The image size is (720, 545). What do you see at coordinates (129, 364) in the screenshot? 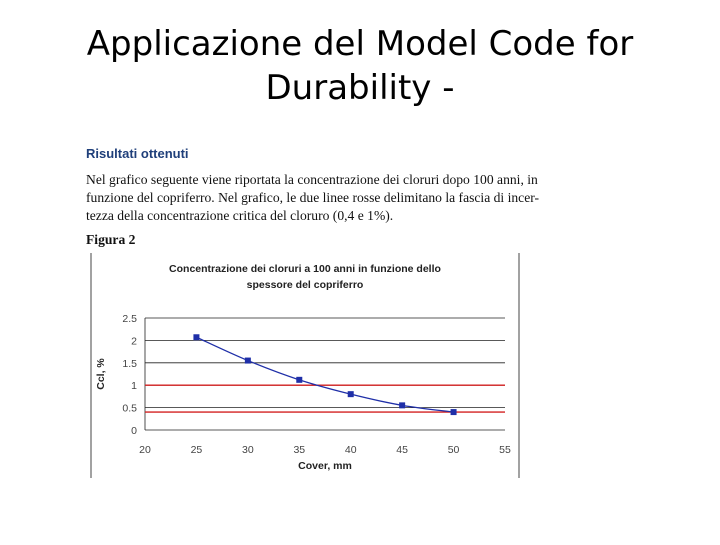
I see `y-tick-label: 1.5` at bounding box center [129, 364].